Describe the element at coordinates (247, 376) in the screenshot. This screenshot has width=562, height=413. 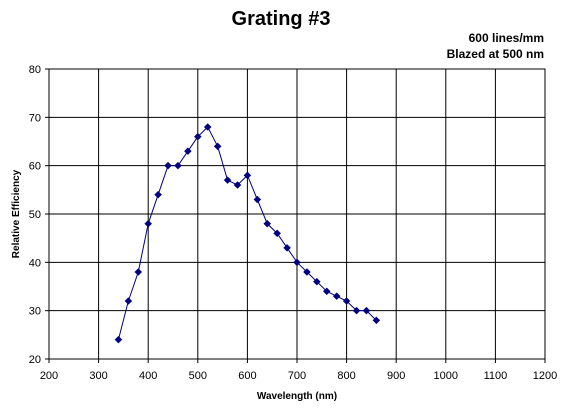
I see `x-tick-label: 600` at that location.